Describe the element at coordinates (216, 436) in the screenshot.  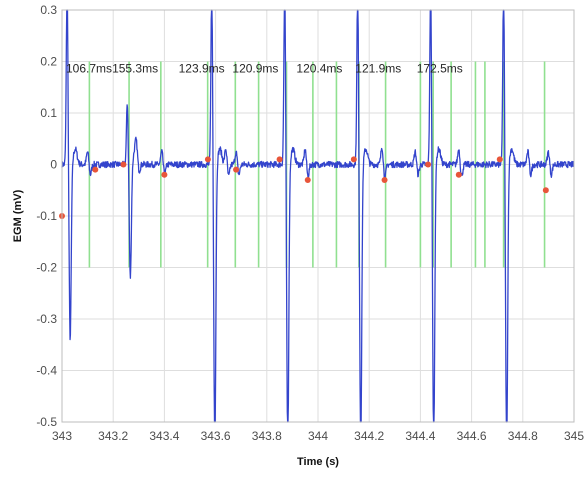
I see `x-tick-label: 343.6` at that location.